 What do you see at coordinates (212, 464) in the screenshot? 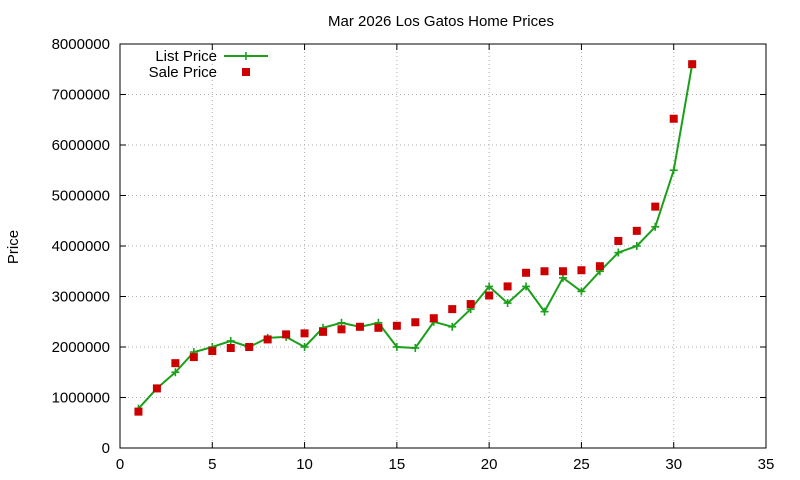
I see `x-tick-label: 5` at bounding box center [212, 464].